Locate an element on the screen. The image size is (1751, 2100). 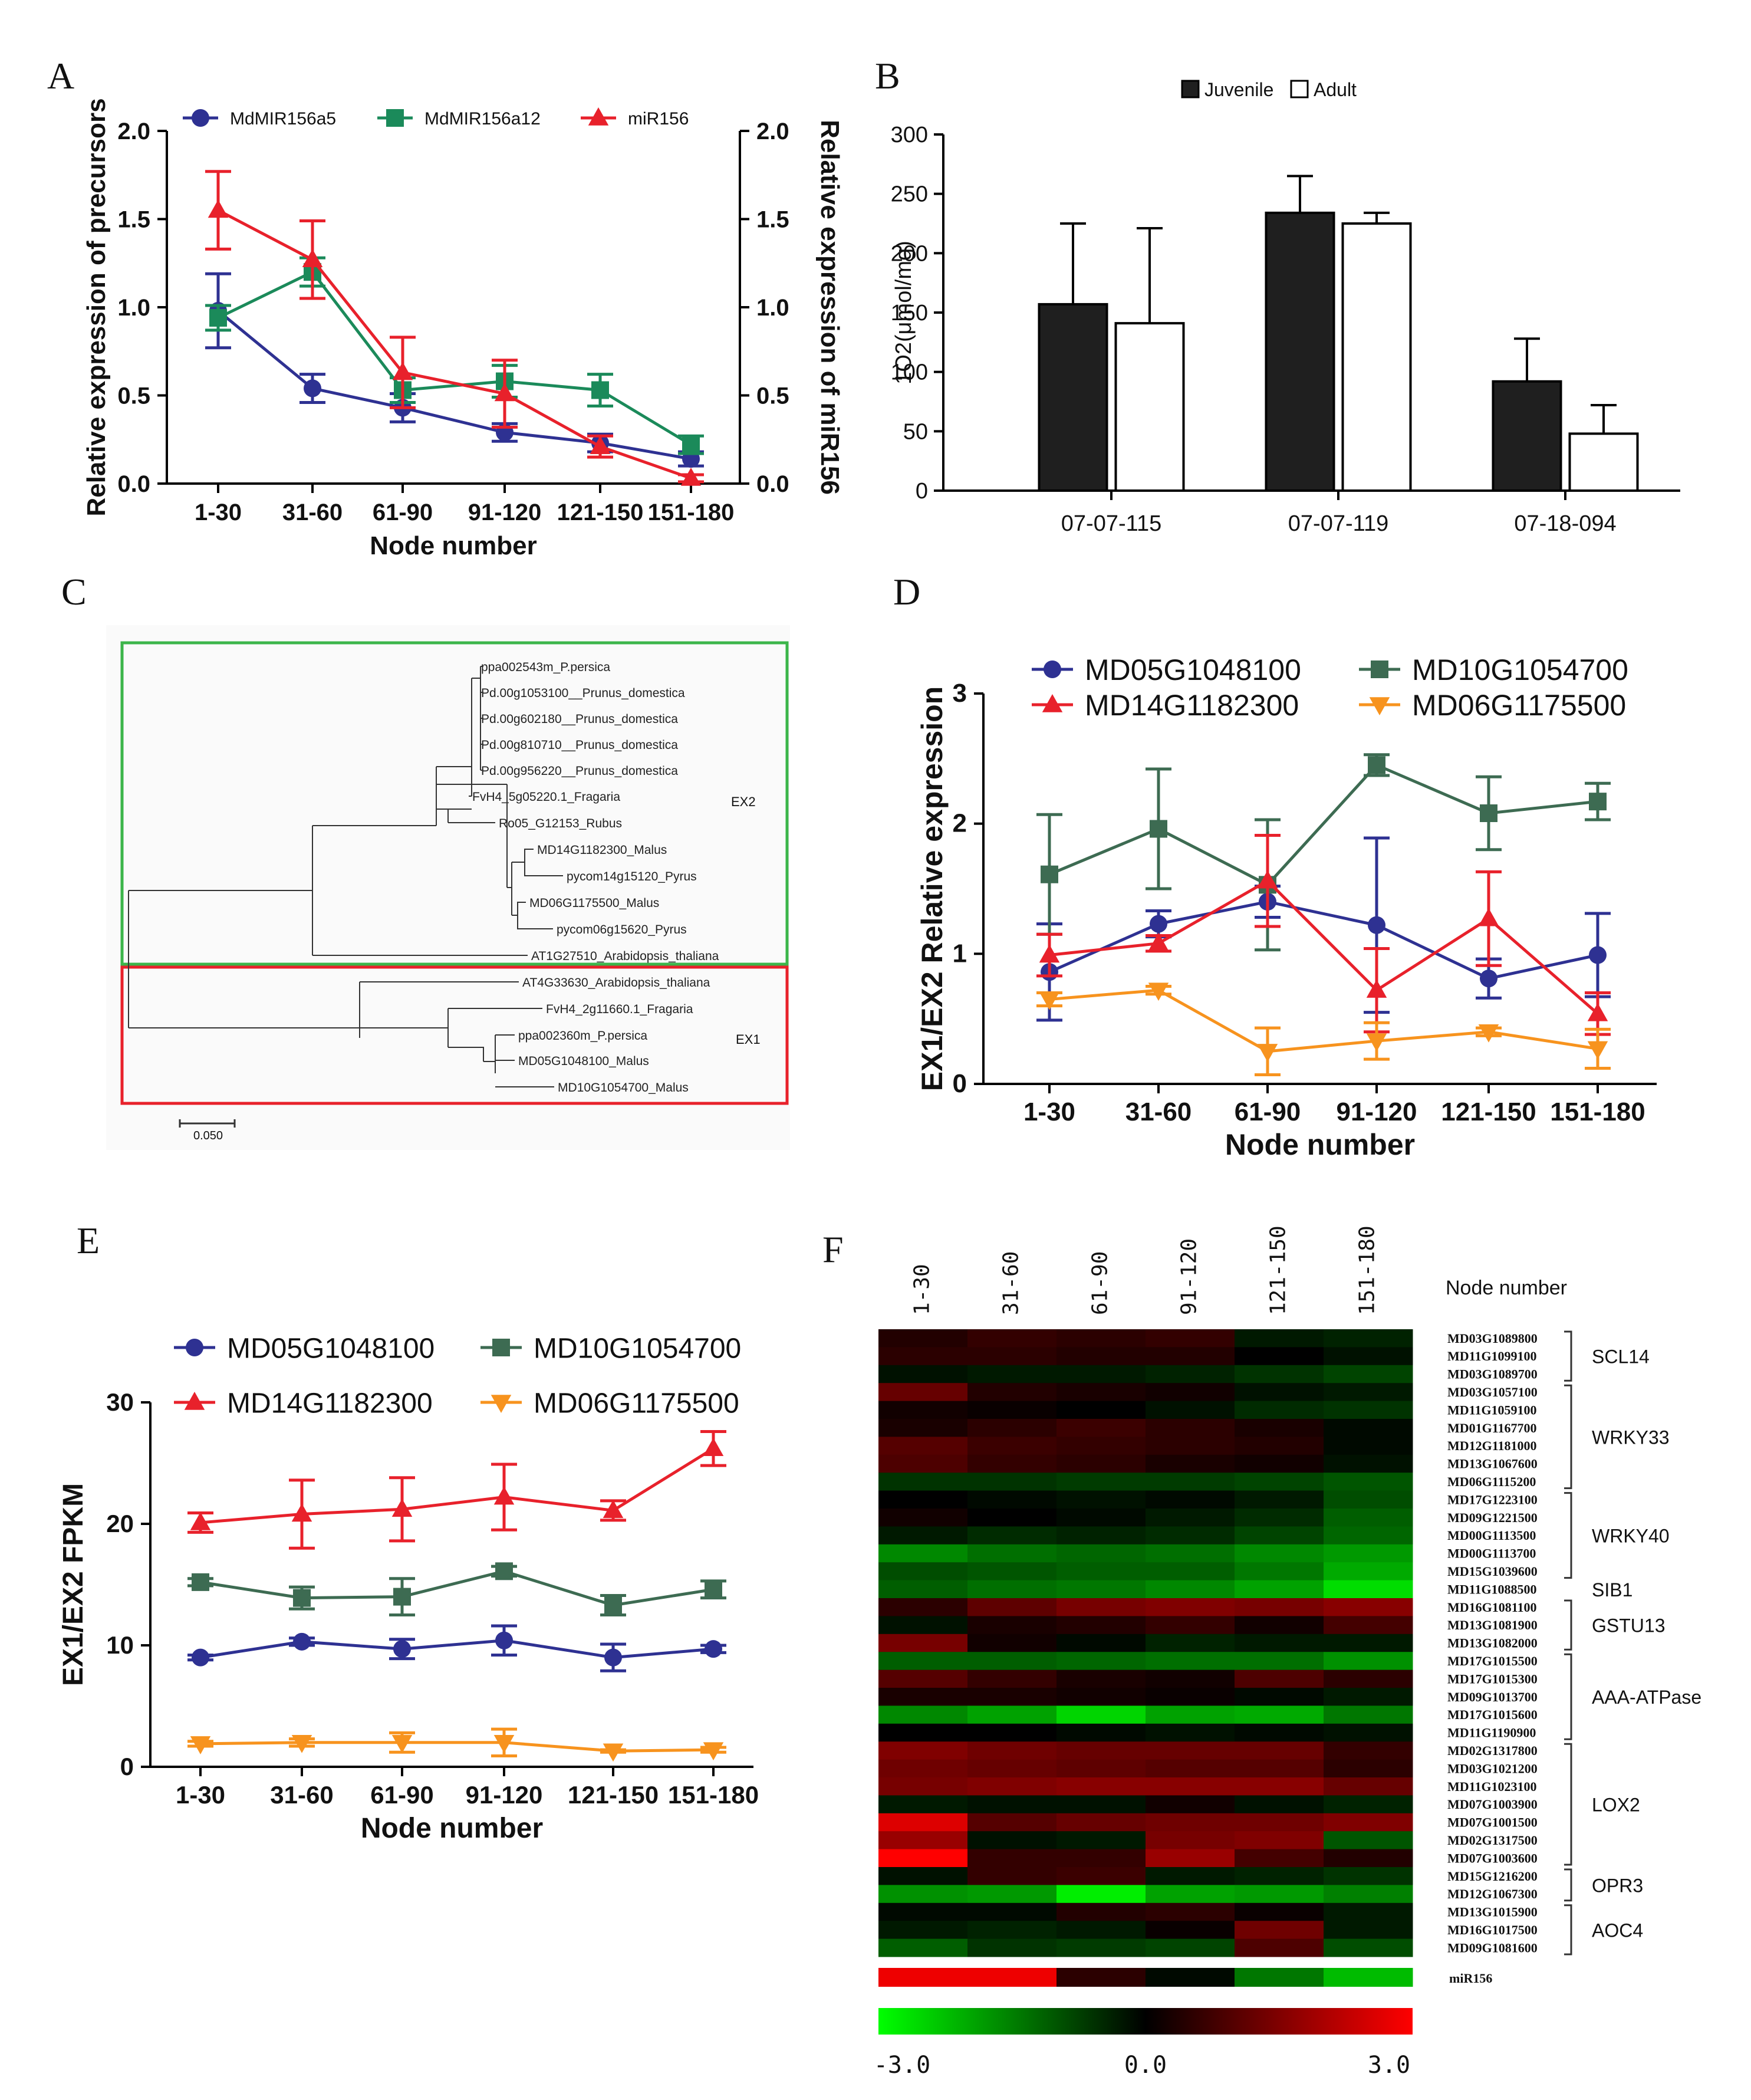
series-MD10G1054700 is located at coordinates (1323, 852).